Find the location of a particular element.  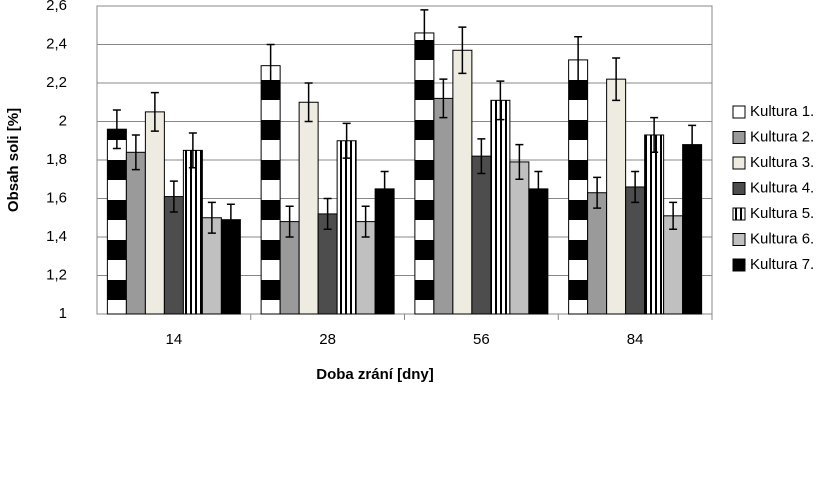

x-tick-label: 28 is located at coordinates (327, 339).